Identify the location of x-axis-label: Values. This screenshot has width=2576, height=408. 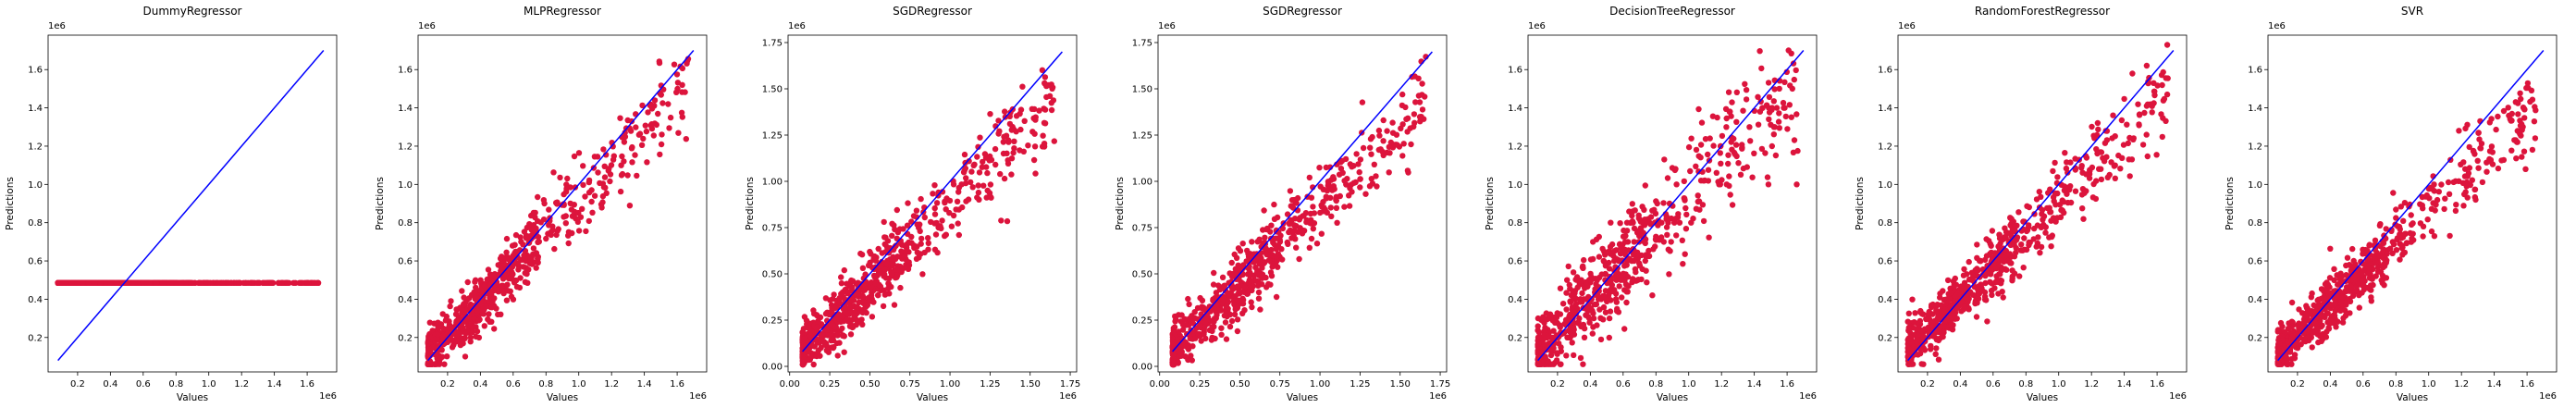
(192, 397).